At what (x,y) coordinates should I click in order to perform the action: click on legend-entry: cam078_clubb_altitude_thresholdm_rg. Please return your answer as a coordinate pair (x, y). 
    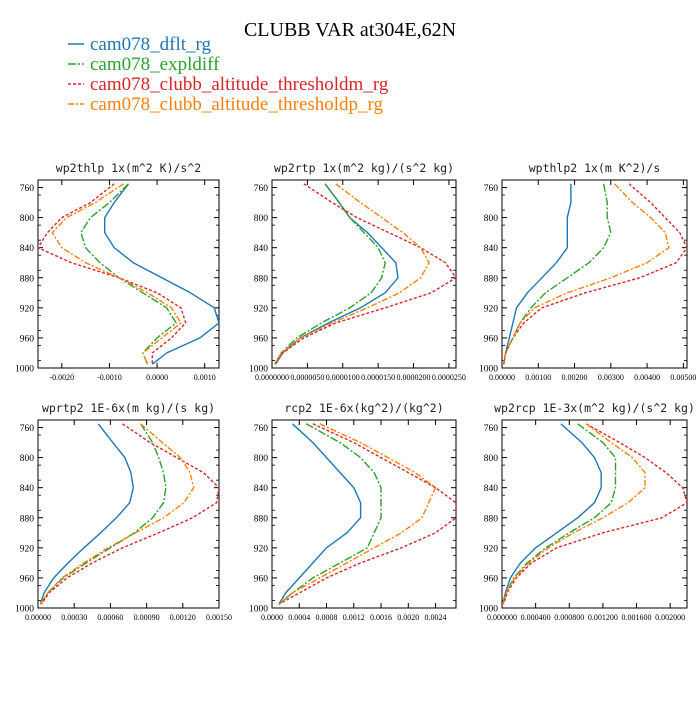
    Looking at the image, I should click on (228, 84).